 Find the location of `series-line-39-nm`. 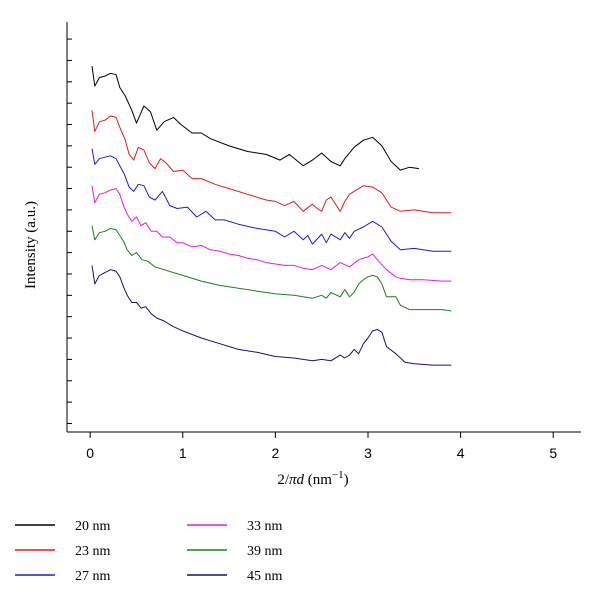

series-line-39-nm is located at coordinates (271, 268).